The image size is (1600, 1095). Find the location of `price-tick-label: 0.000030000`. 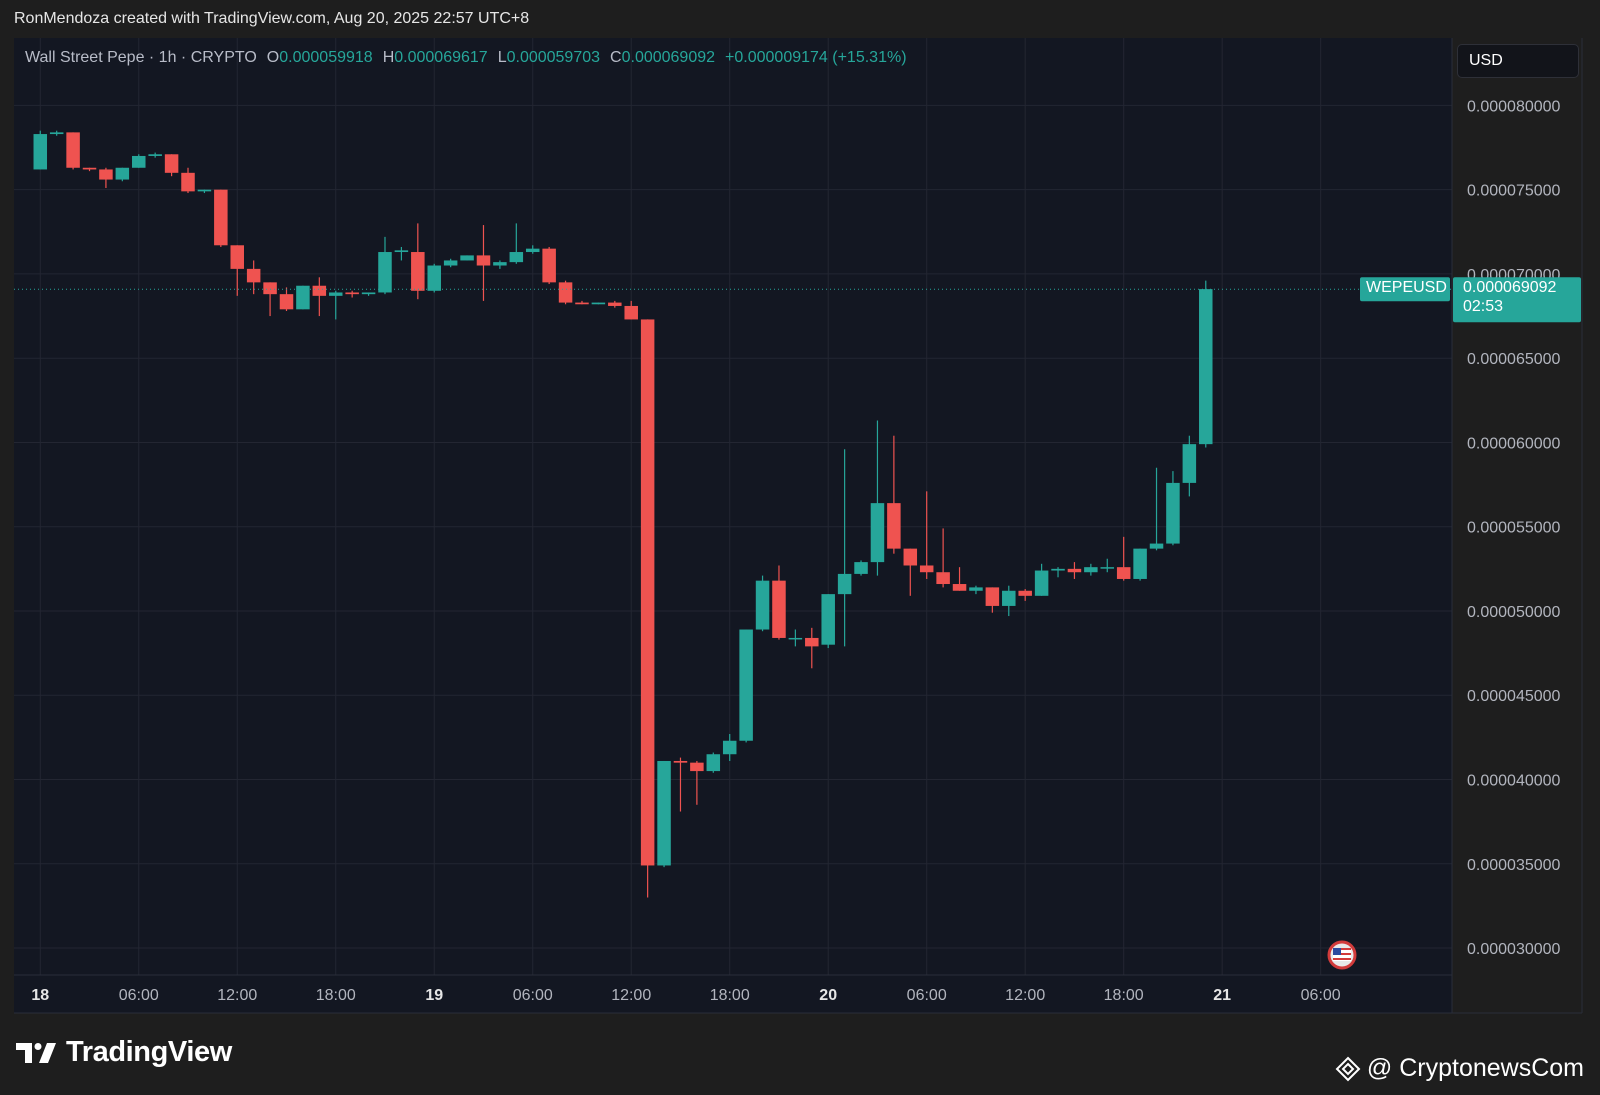

price-tick-label: 0.000030000 is located at coordinates (1514, 949).